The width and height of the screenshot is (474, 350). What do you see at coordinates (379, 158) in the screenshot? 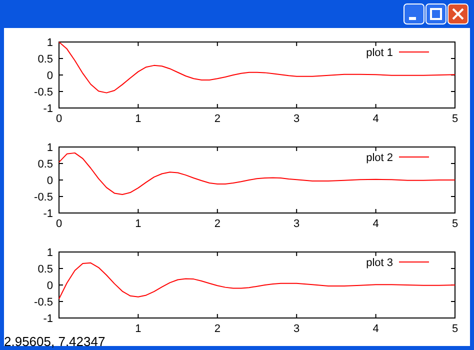
I see `legend-label: plot 2` at bounding box center [379, 158].